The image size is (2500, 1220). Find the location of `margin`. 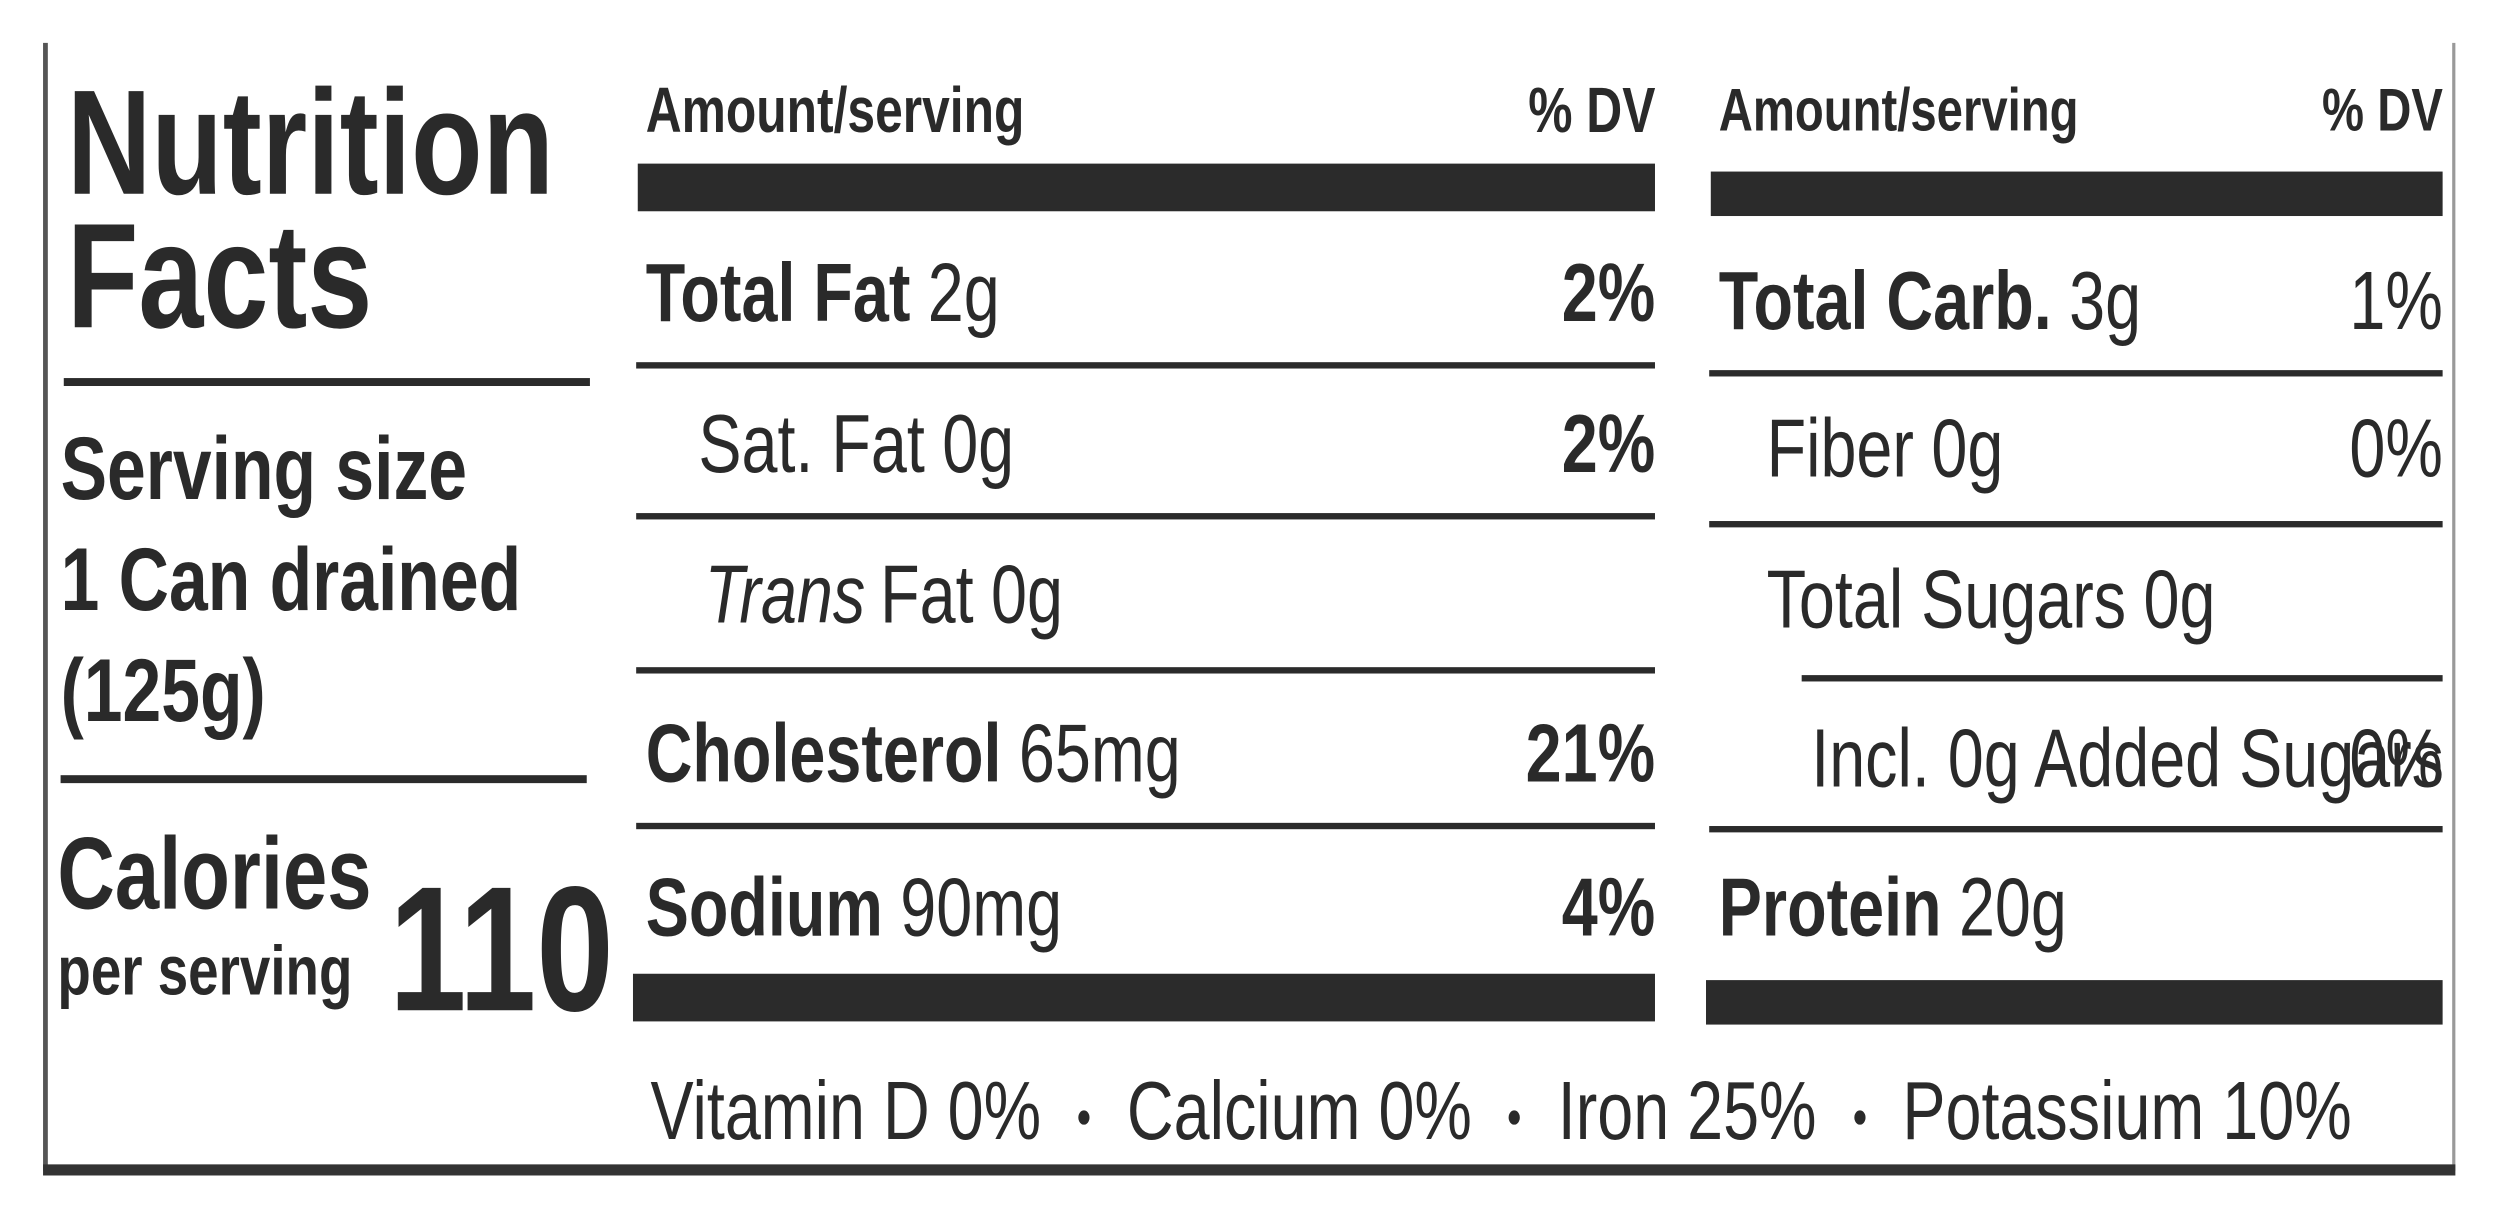

margin is located at coordinates (1250, 21).